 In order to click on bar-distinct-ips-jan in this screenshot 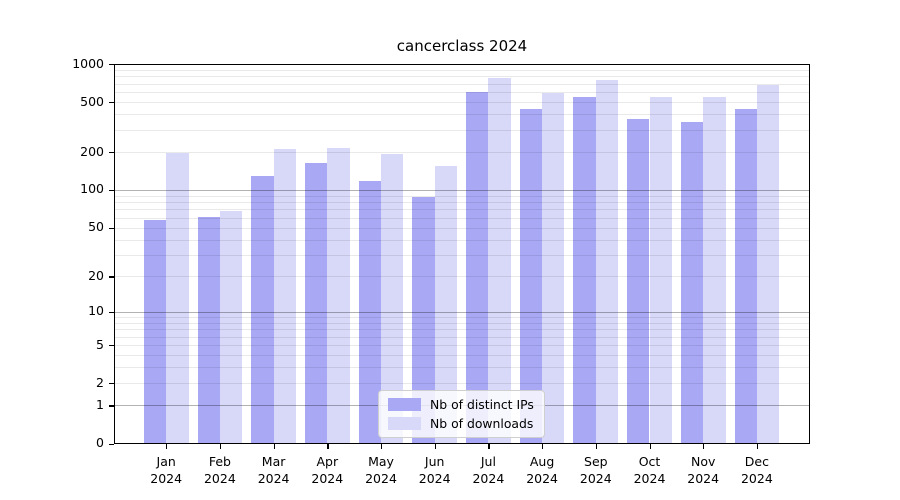, I will do `click(155, 331)`.